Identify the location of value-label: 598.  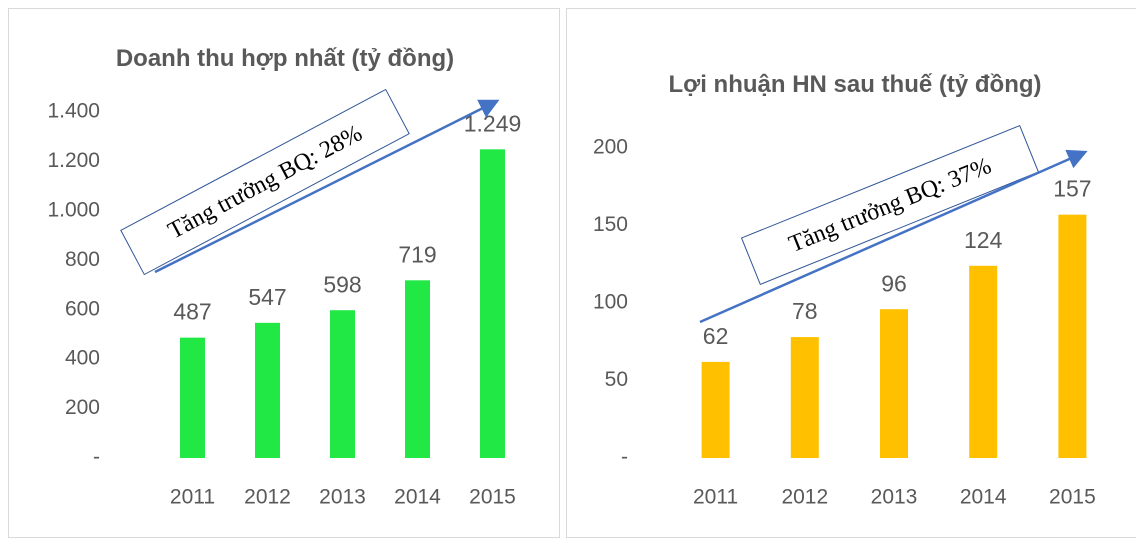
(342, 284).